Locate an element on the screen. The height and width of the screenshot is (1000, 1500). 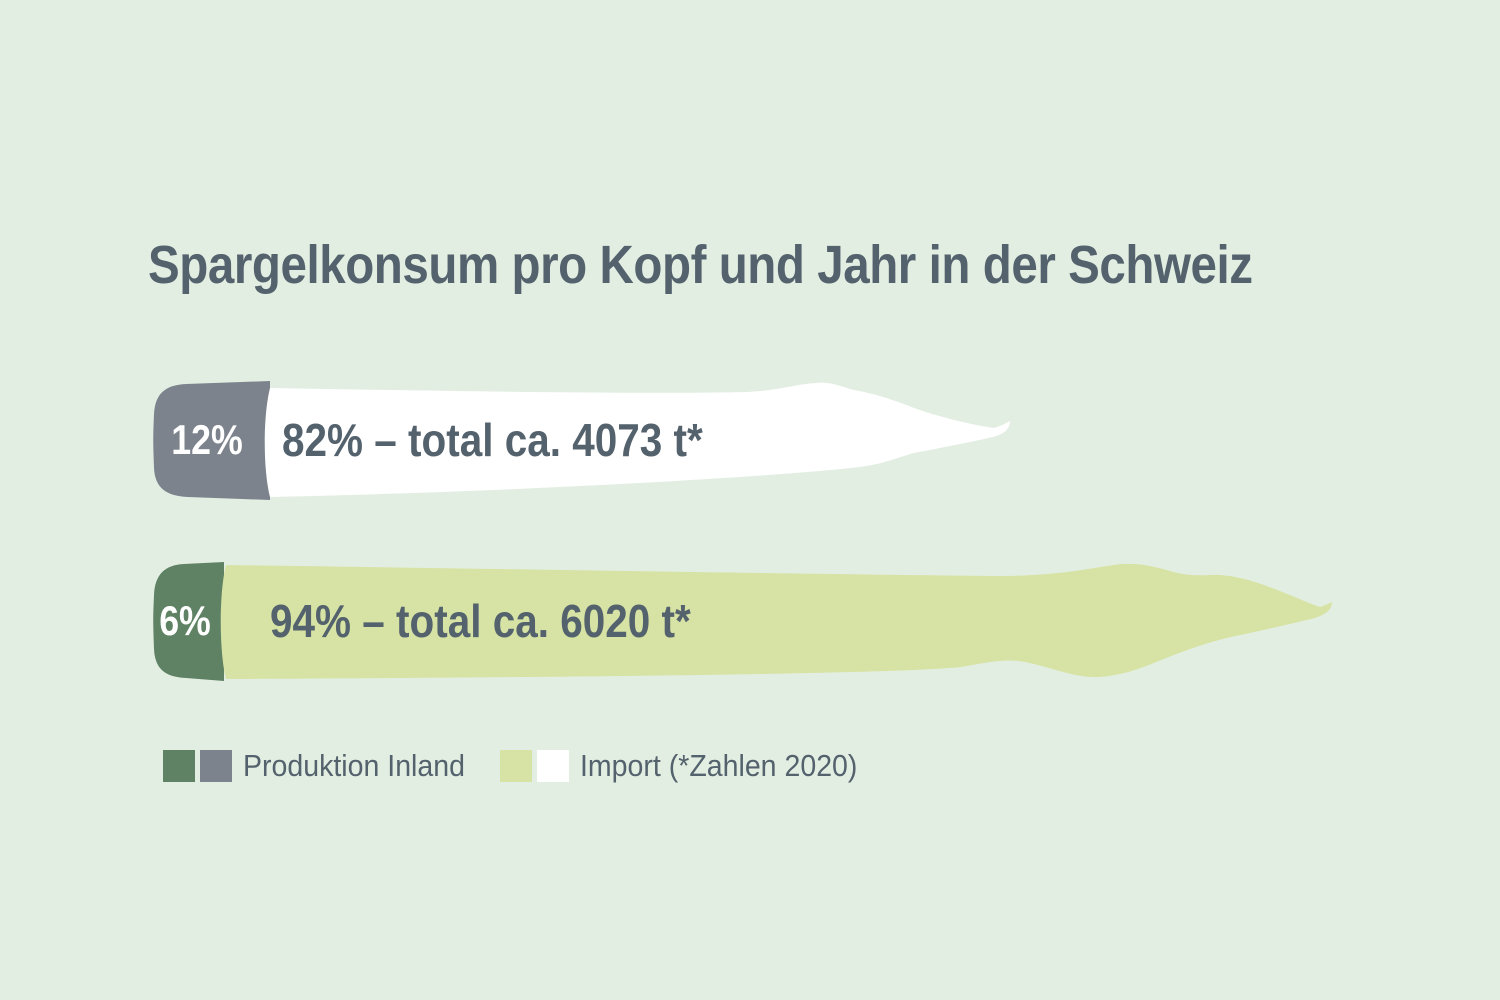
bar-white-asparagus is located at coordinates (581, 440).